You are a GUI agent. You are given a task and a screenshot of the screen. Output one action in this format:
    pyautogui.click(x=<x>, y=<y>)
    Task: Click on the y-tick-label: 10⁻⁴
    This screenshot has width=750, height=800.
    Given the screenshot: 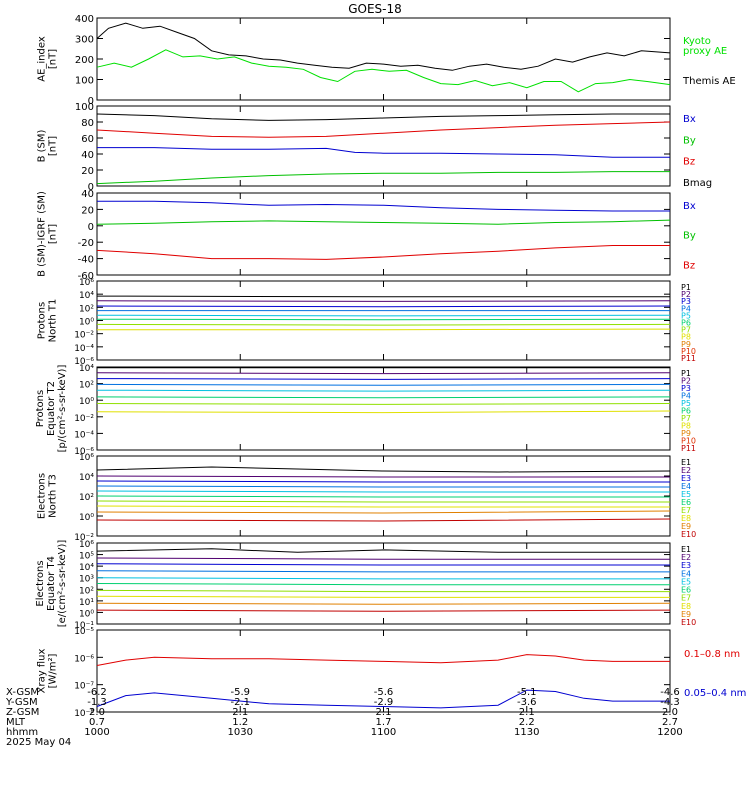 What is the action you would take?
    pyautogui.click(x=84, y=435)
    